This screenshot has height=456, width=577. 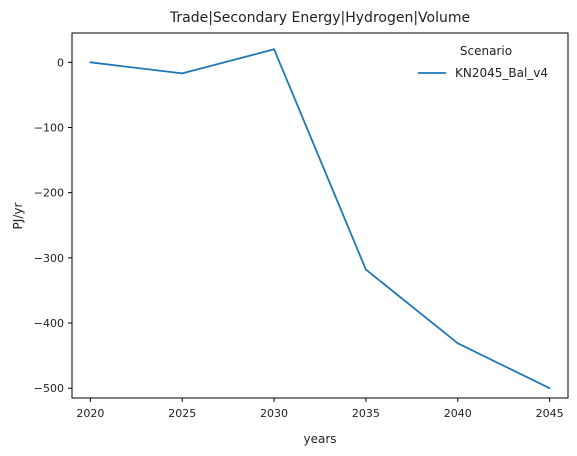 I want to click on x-tick-label: 2040, so click(x=458, y=413).